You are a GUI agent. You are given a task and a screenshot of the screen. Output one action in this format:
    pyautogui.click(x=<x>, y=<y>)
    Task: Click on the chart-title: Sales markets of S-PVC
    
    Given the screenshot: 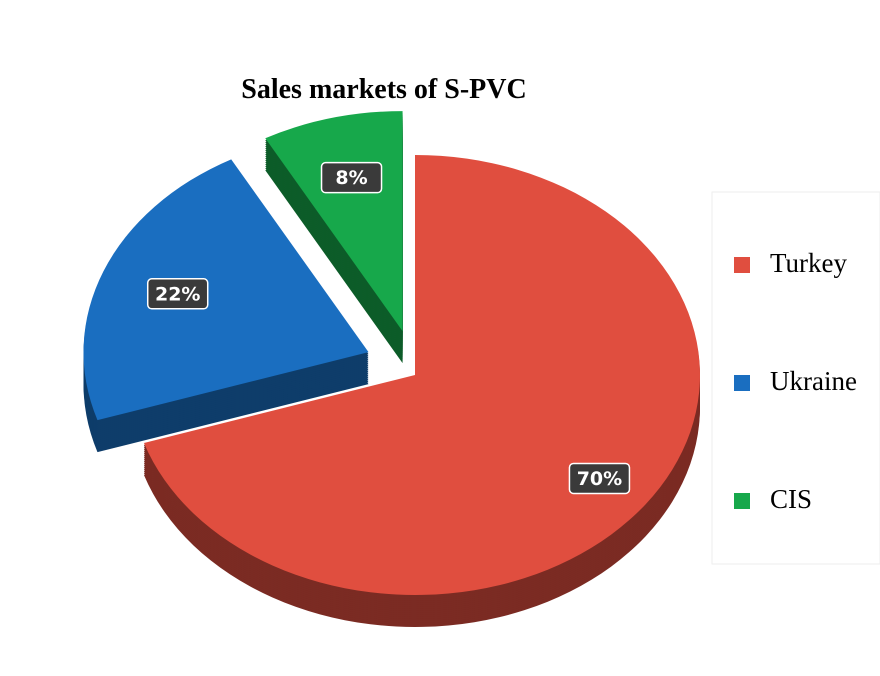 What is the action you would take?
    pyautogui.click(x=383, y=89)
    